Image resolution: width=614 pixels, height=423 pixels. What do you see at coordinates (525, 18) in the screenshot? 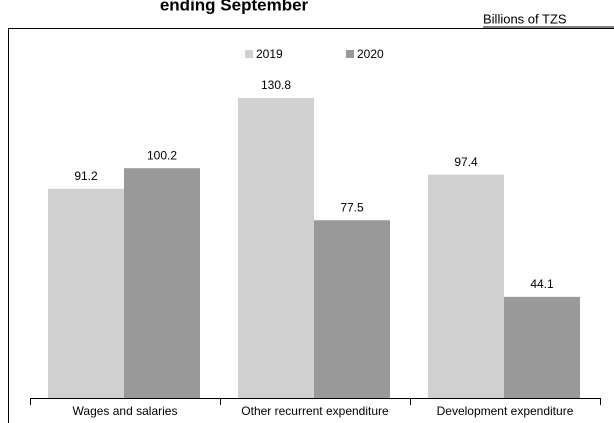
I see `unit-label: Billions of TZS` at bounding box center [525, 18].